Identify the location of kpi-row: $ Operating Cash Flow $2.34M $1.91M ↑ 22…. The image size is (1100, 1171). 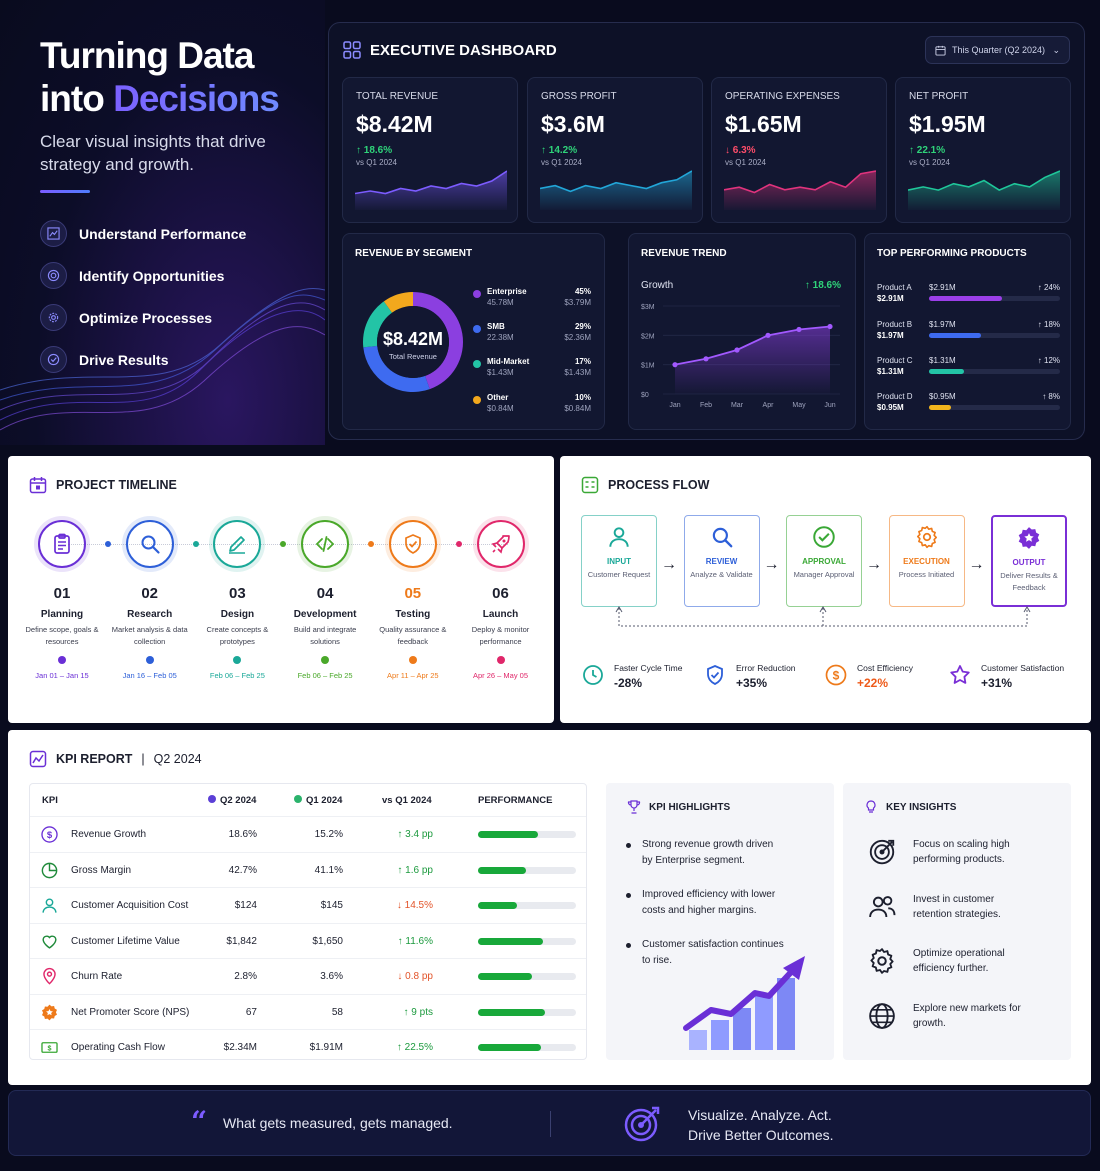
(308, 1046).